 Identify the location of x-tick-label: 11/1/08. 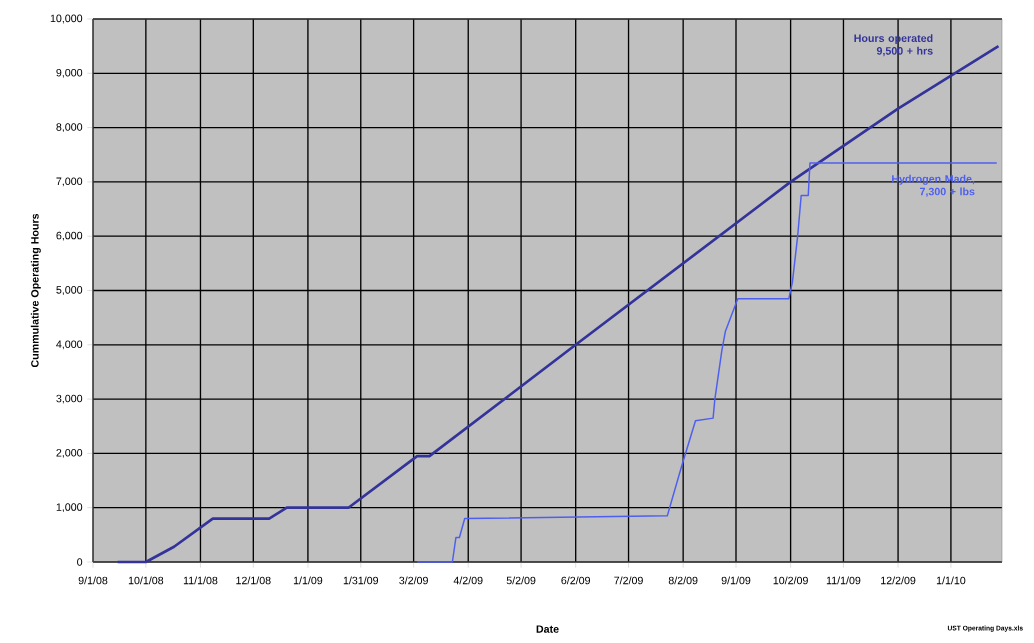
(200, 580).